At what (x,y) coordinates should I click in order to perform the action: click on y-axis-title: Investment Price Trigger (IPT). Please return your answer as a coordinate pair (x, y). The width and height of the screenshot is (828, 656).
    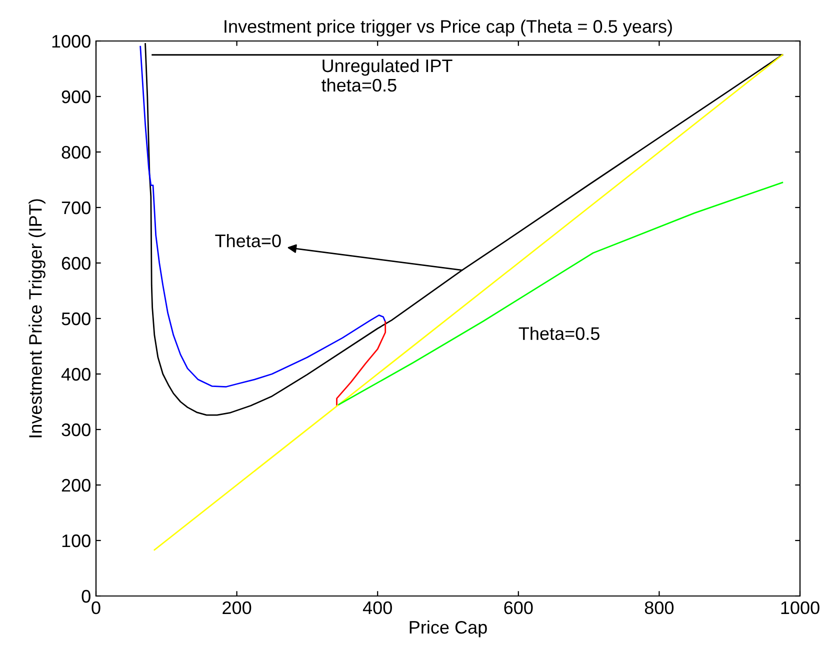
    Looking at the image, I should click on (37, 318).